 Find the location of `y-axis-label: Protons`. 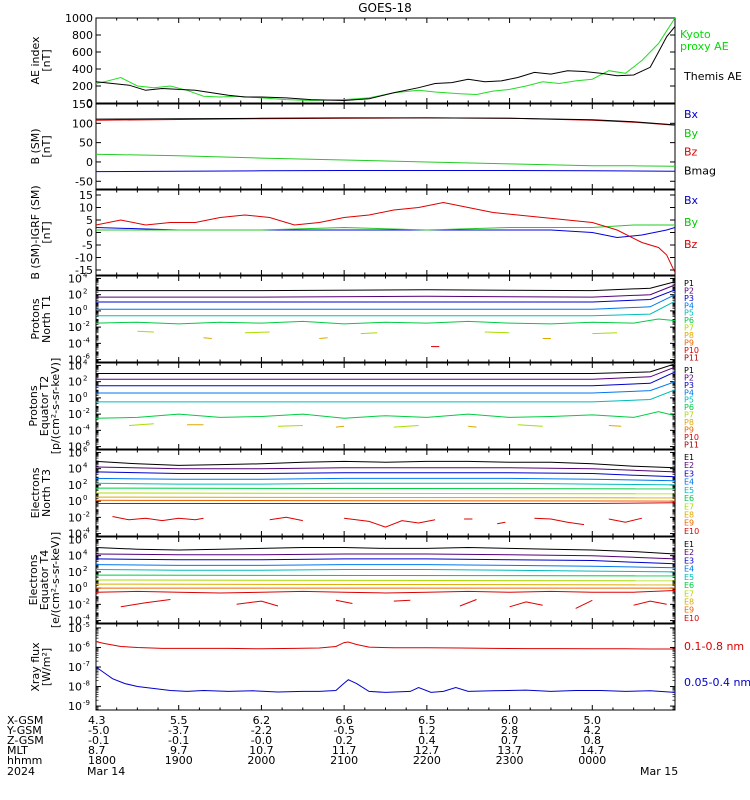

y-axis-label: Protons is located at coordinates (35, 318).